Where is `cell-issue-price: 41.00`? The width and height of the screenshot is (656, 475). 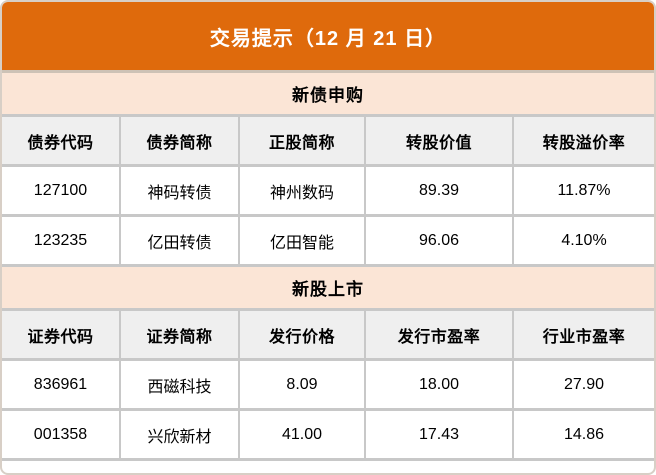
cell-issue-price: 41.00 is located at coordinates (302, 435).